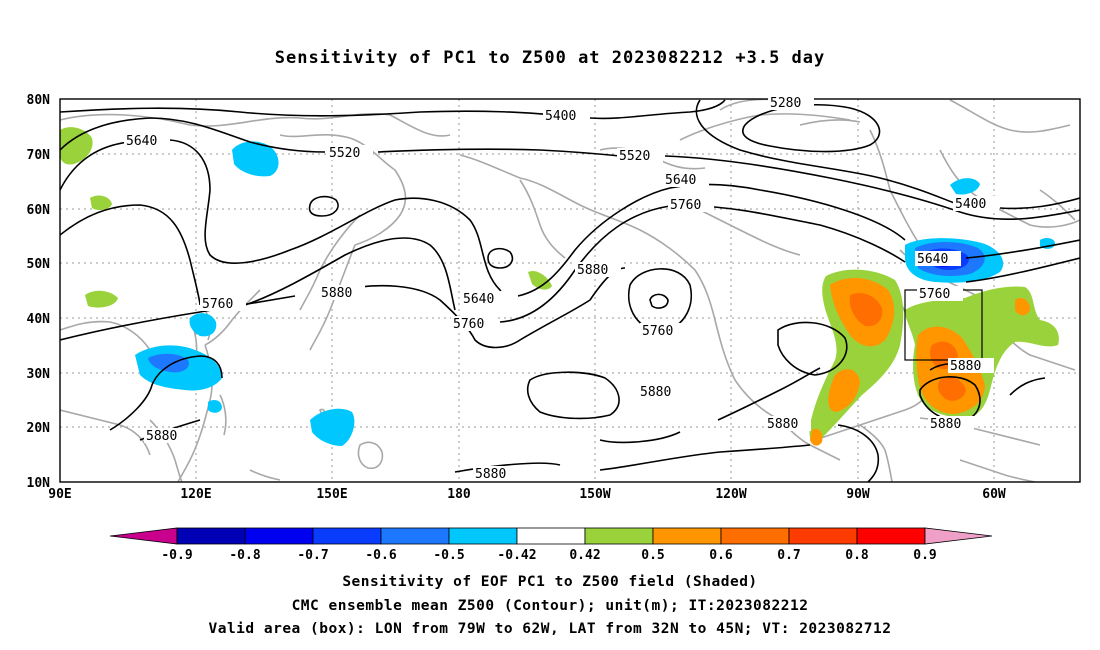  I want to click on longitude-labels: 90E 120E 150E 180 150W 120W 90W 60W, so click(527, 494).